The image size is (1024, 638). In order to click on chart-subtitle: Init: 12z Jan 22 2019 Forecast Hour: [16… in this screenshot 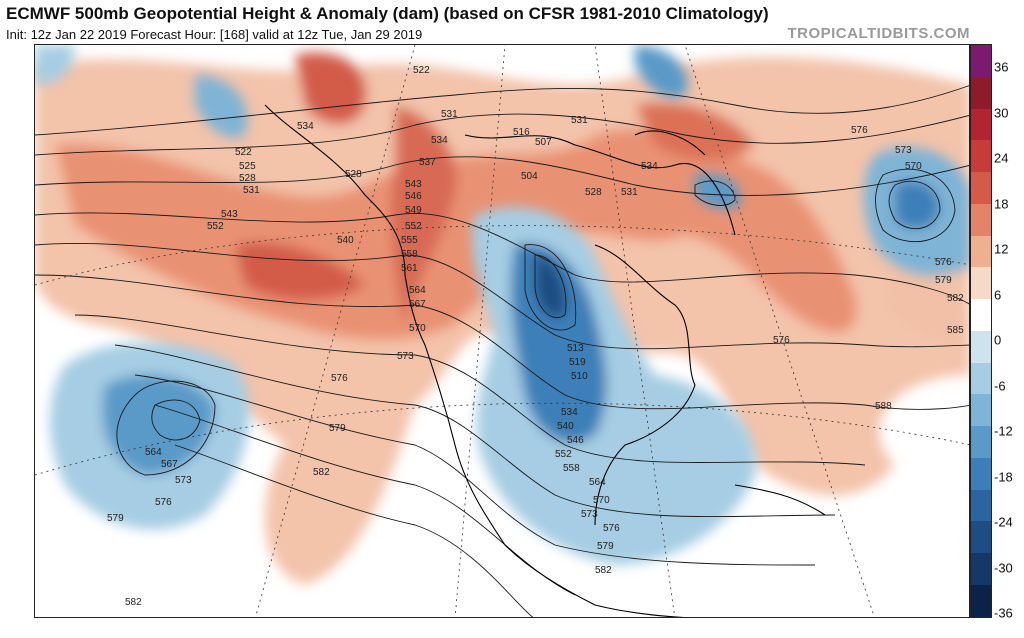, I will do `click(214, 34)`.